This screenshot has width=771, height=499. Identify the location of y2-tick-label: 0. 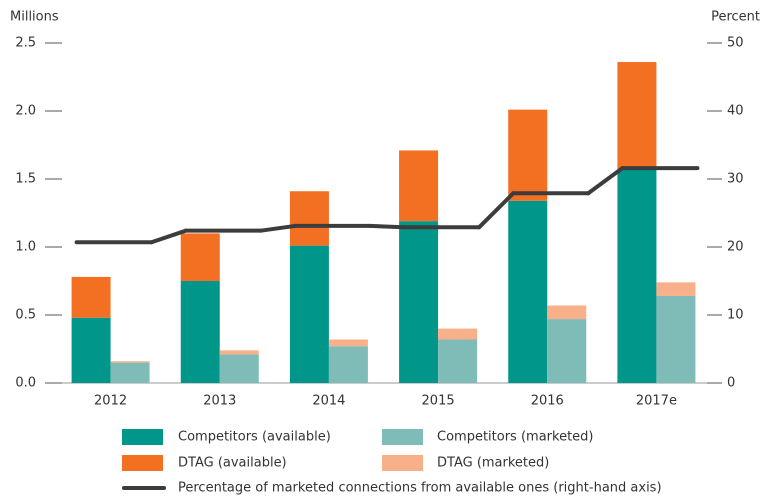
(731, 383).